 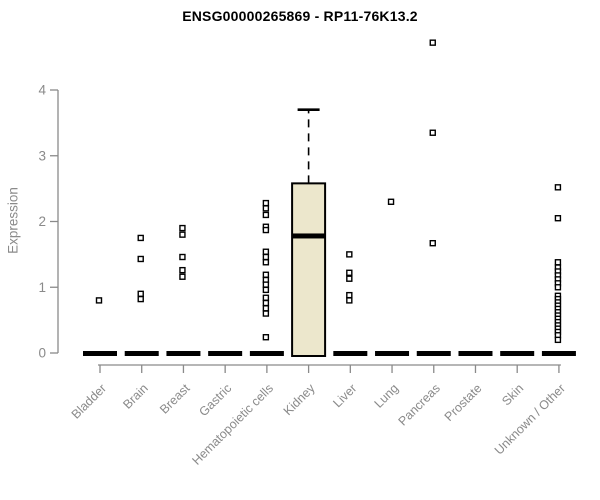 What do you see at coordinates (309, 269) in the screenshot?
I see `box-kidney` at bounding box center [309, 269].